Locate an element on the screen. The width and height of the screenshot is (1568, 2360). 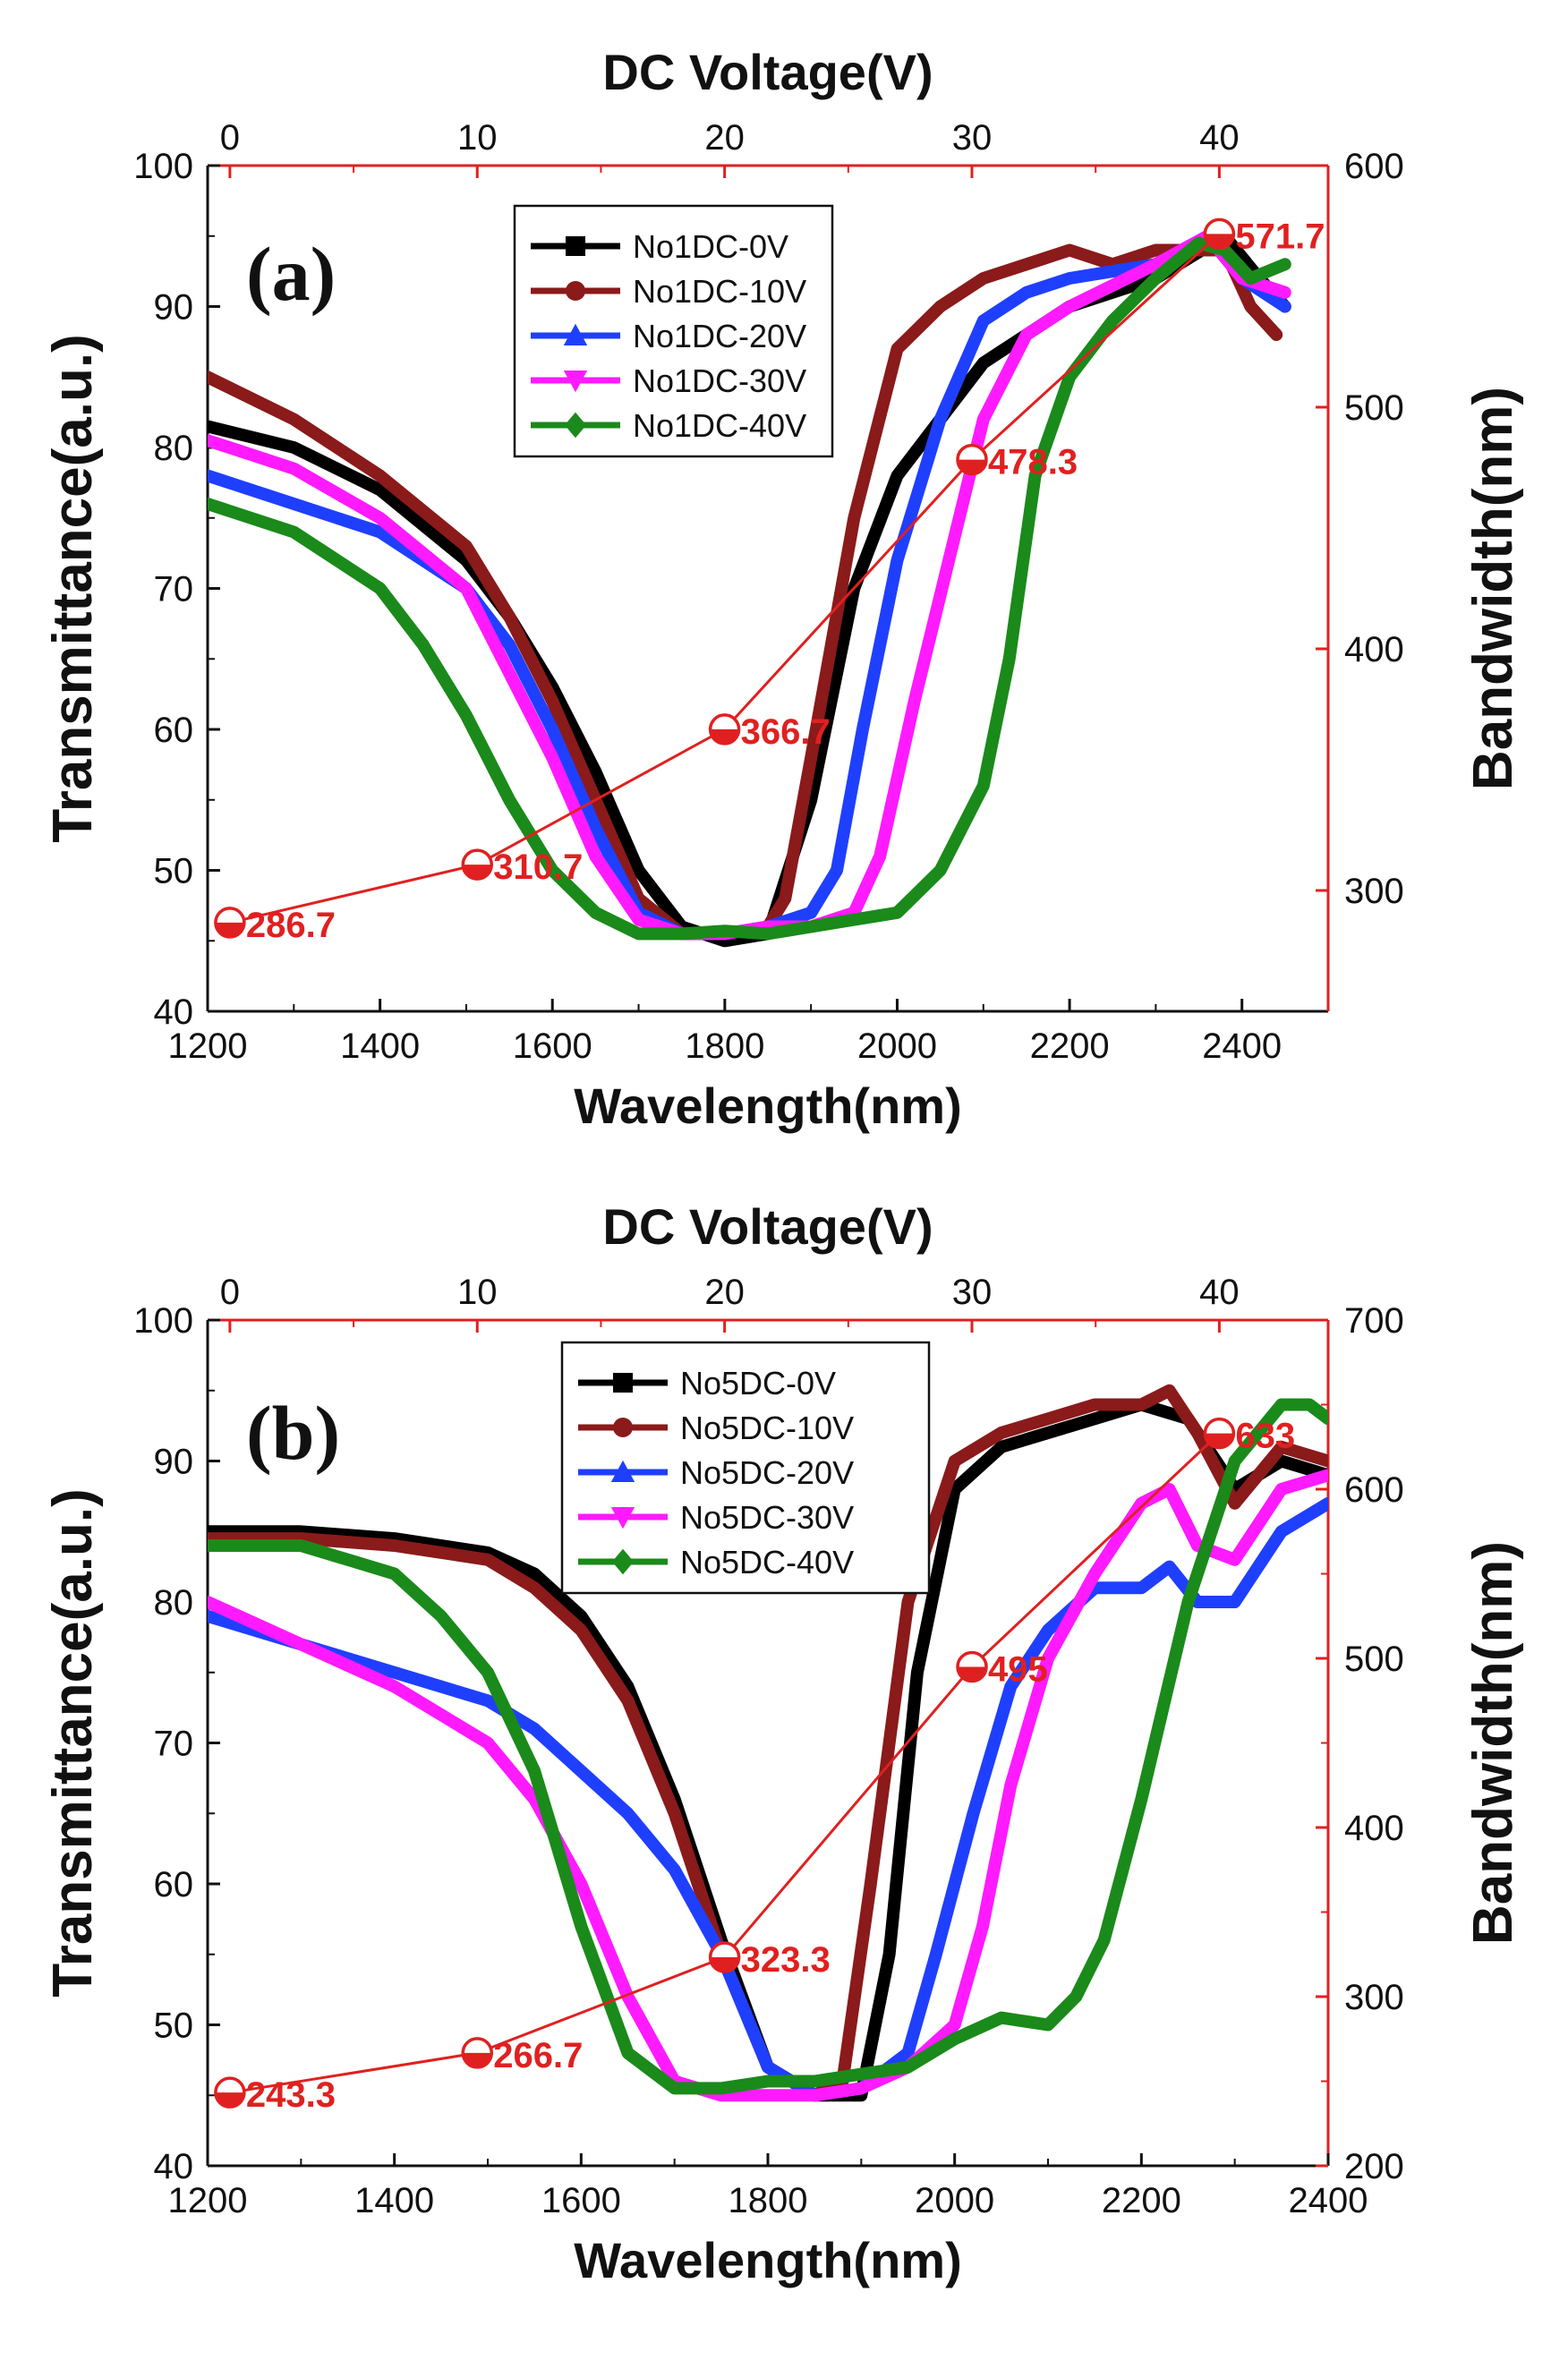
x-tick-label: 2200 is located at coordinates (1070, 1046).